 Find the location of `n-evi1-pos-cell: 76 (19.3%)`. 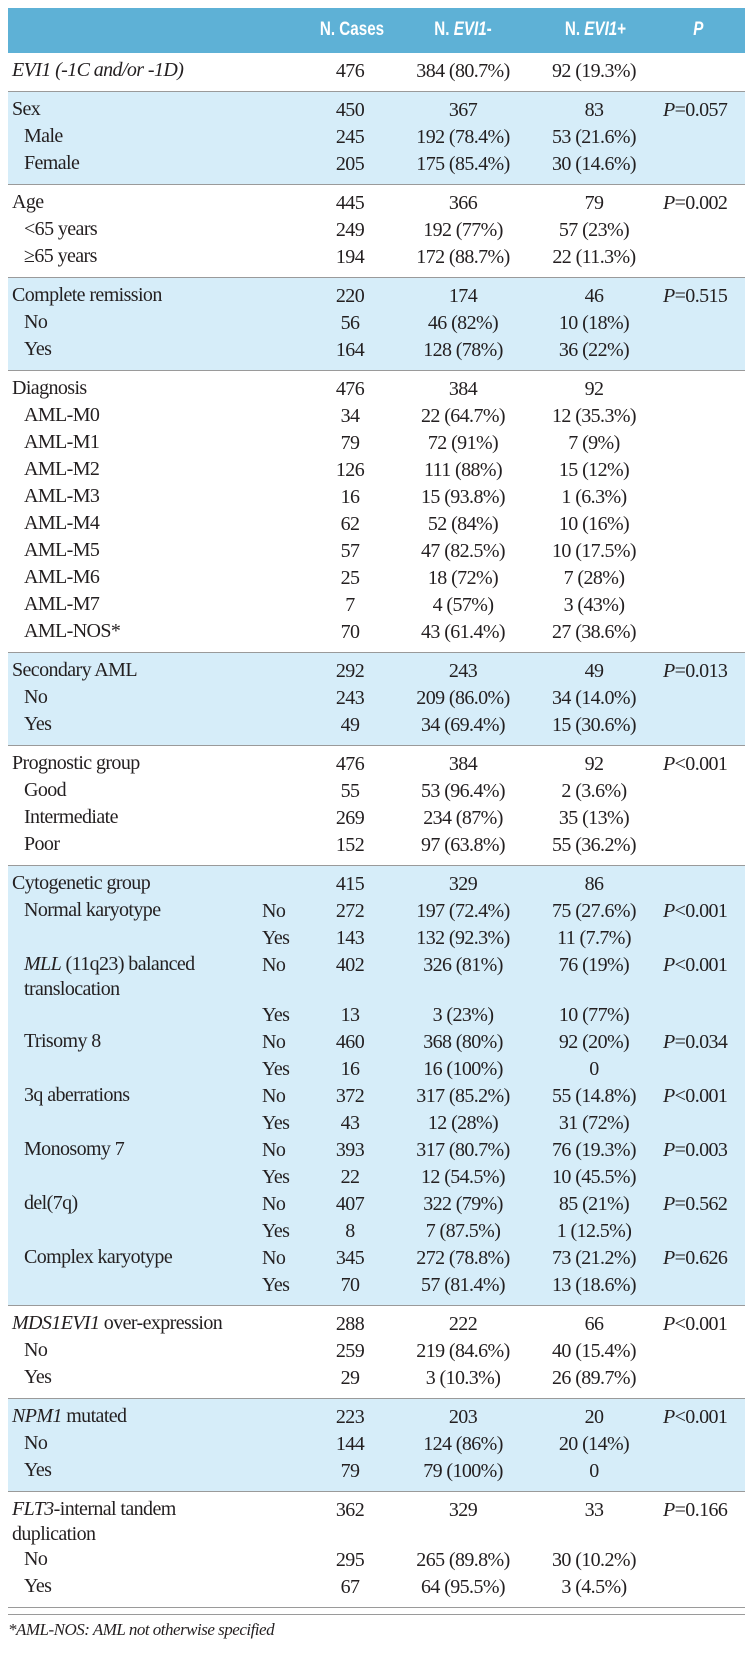

n-evi1-pos-cell: 76 (19.3%) is located at coordinates (594, 1150).